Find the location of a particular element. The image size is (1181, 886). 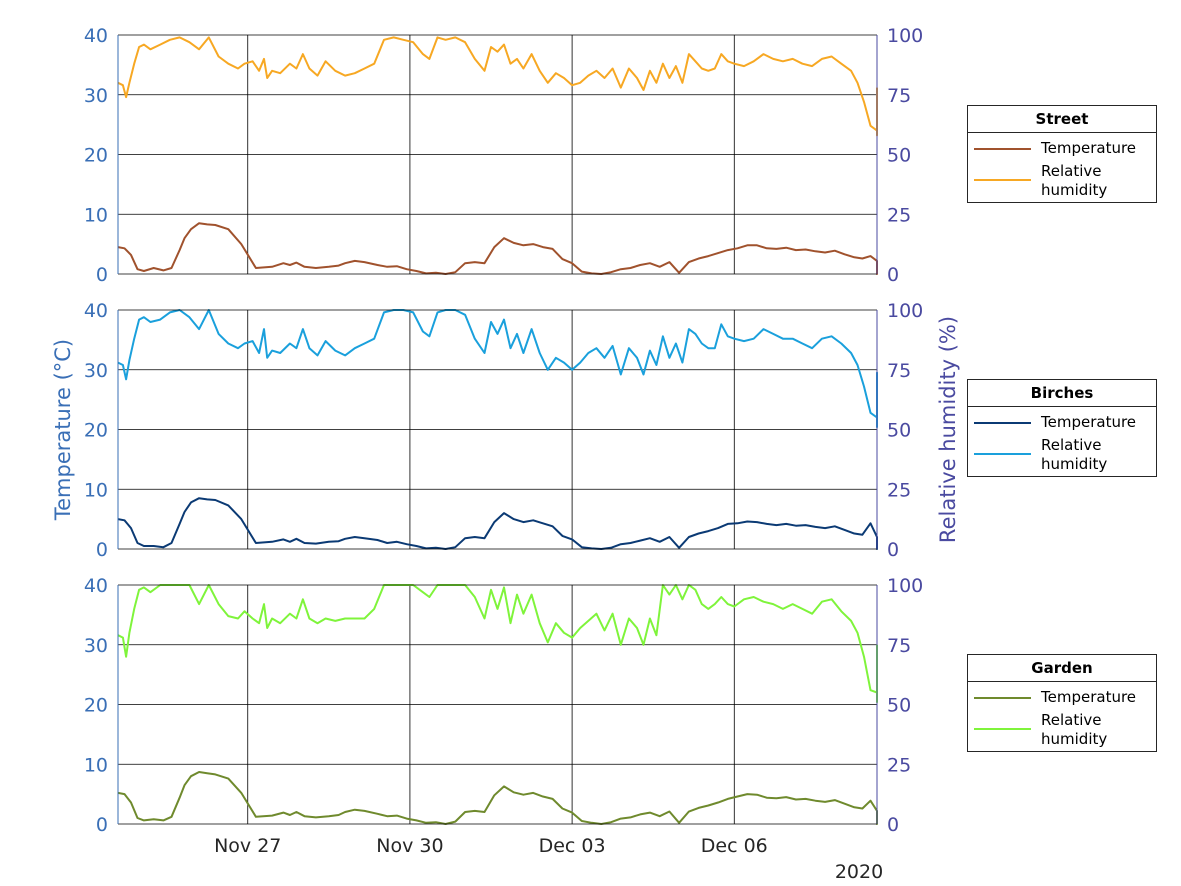

x-tick-label: Dec 03 is located at coordinates (572, 846).